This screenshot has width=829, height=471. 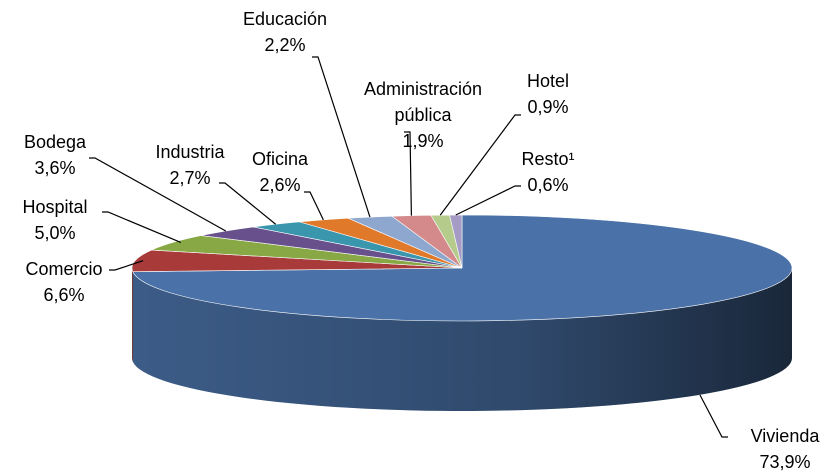 I want to click on category-label: Resto¹, so click(x=547, y=159).